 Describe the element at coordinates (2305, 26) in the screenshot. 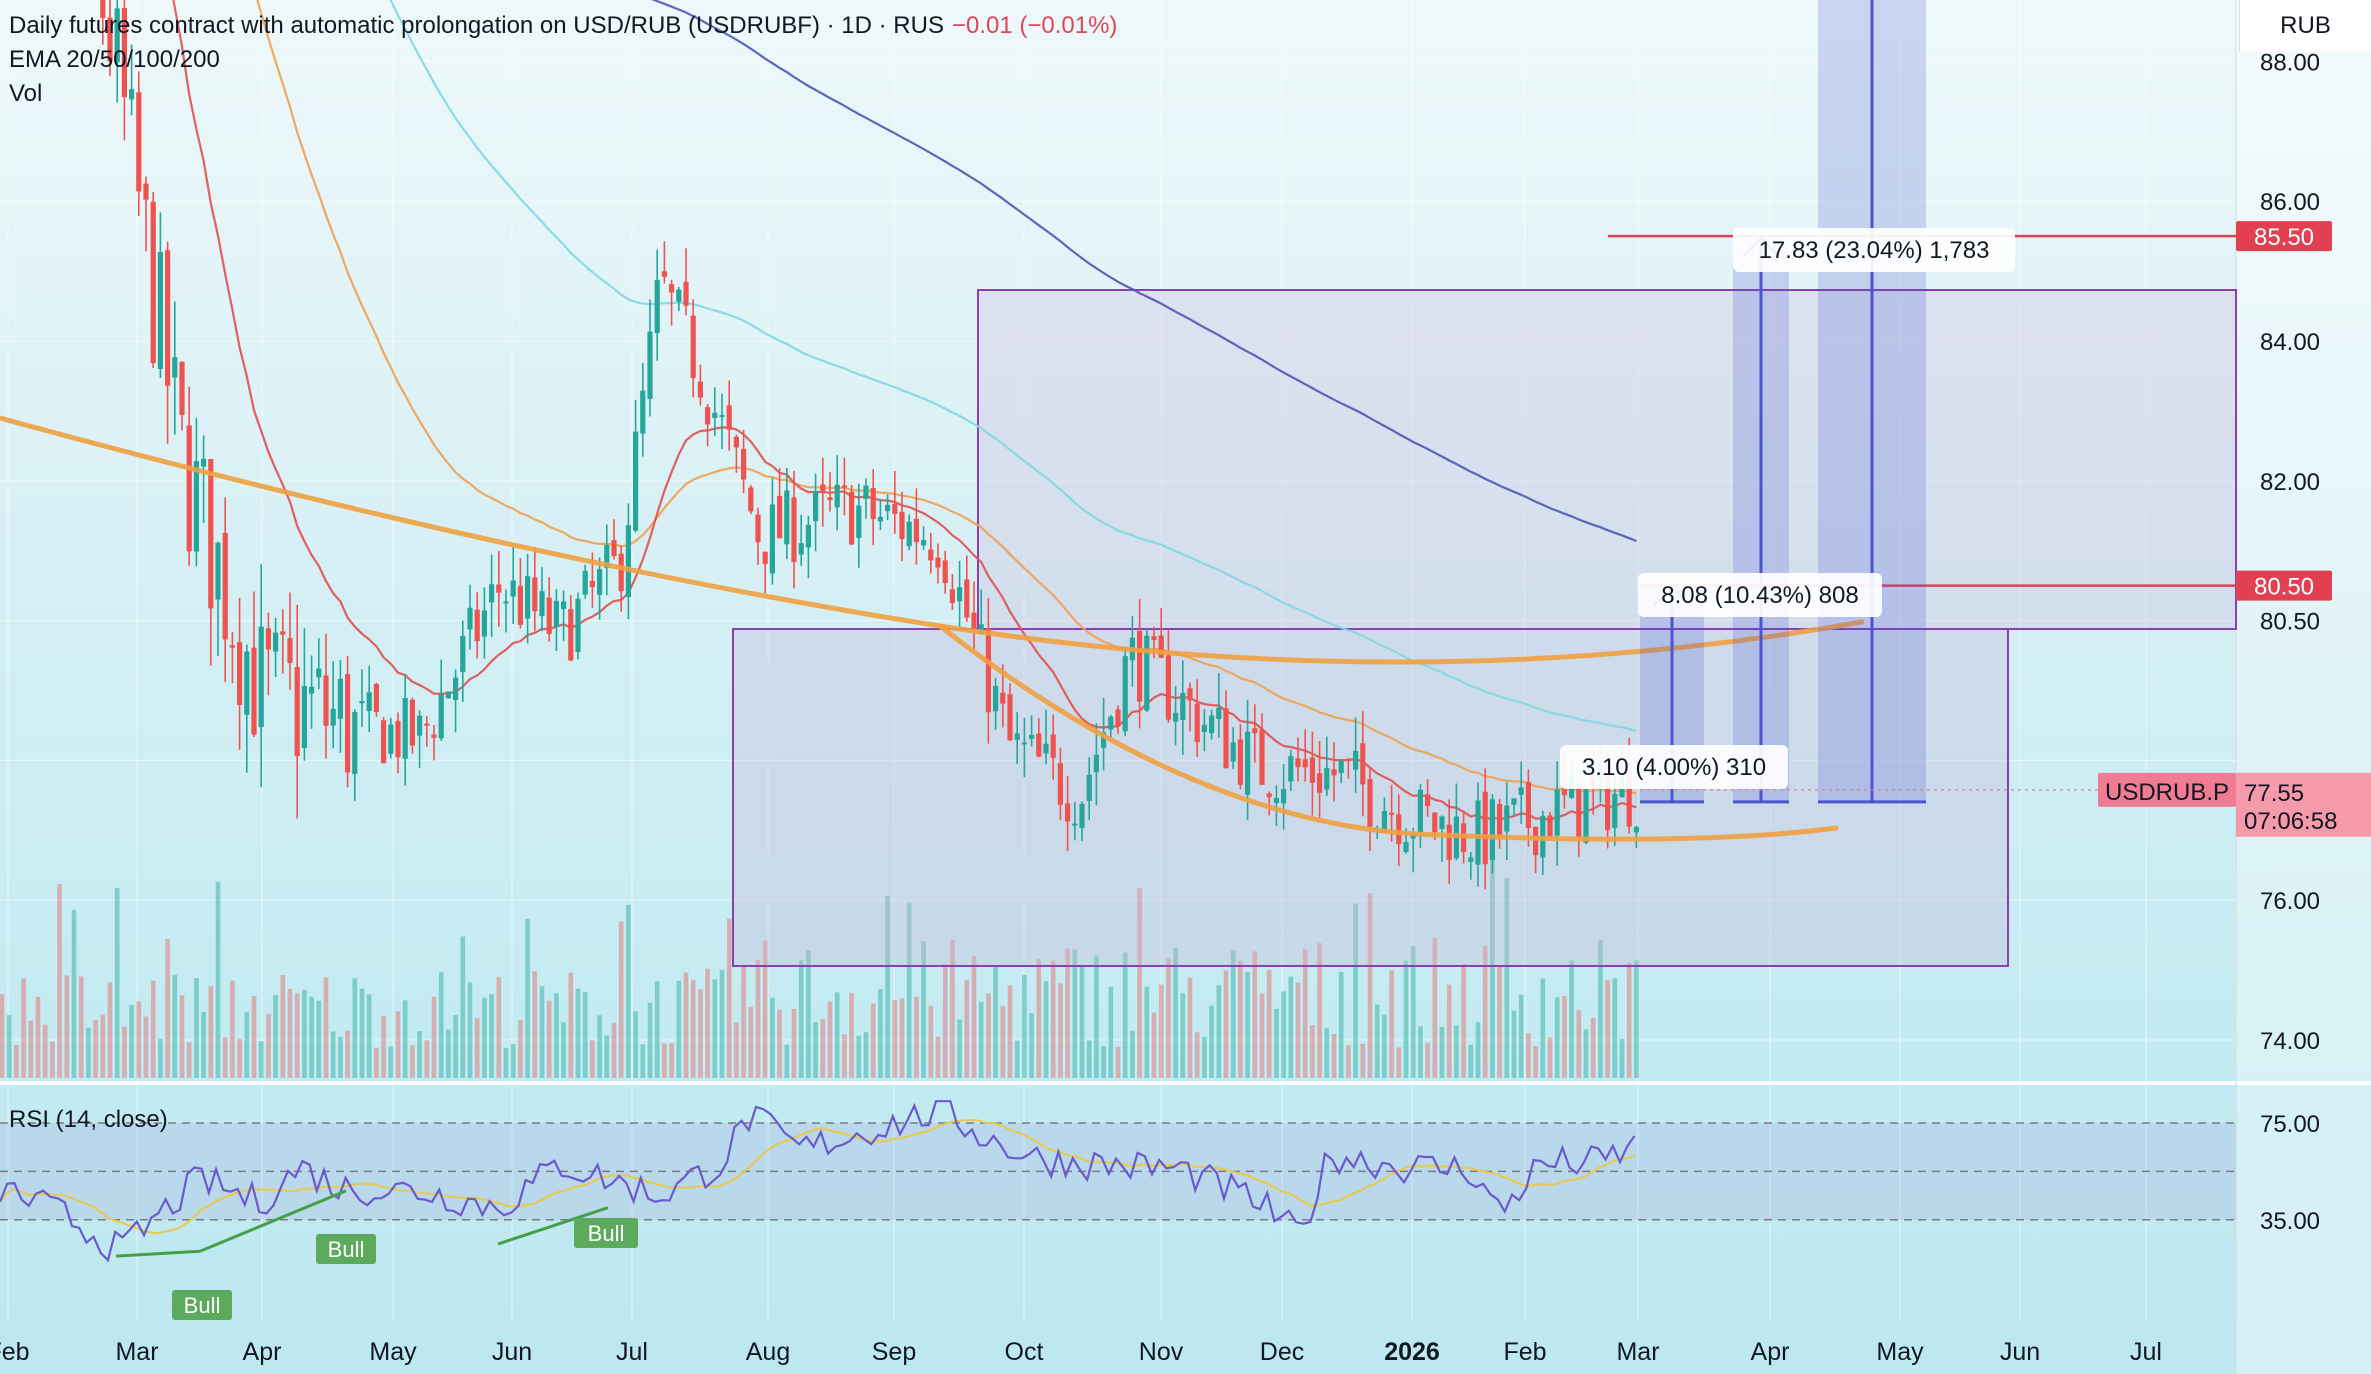

I see `currency-button: RUB` at that location.